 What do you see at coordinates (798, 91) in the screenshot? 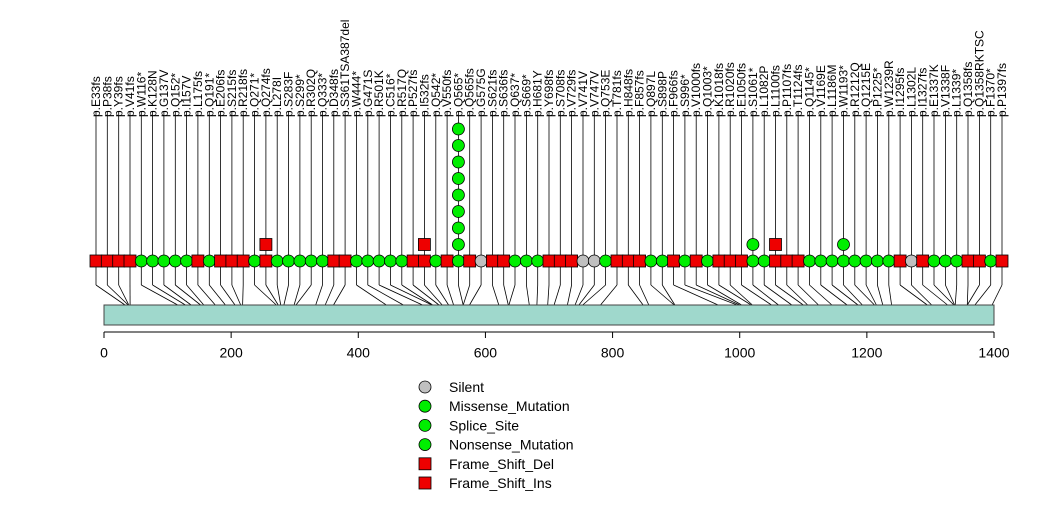
I see `mutation-label: p.T1124fs` at bounding box center [798, 91].